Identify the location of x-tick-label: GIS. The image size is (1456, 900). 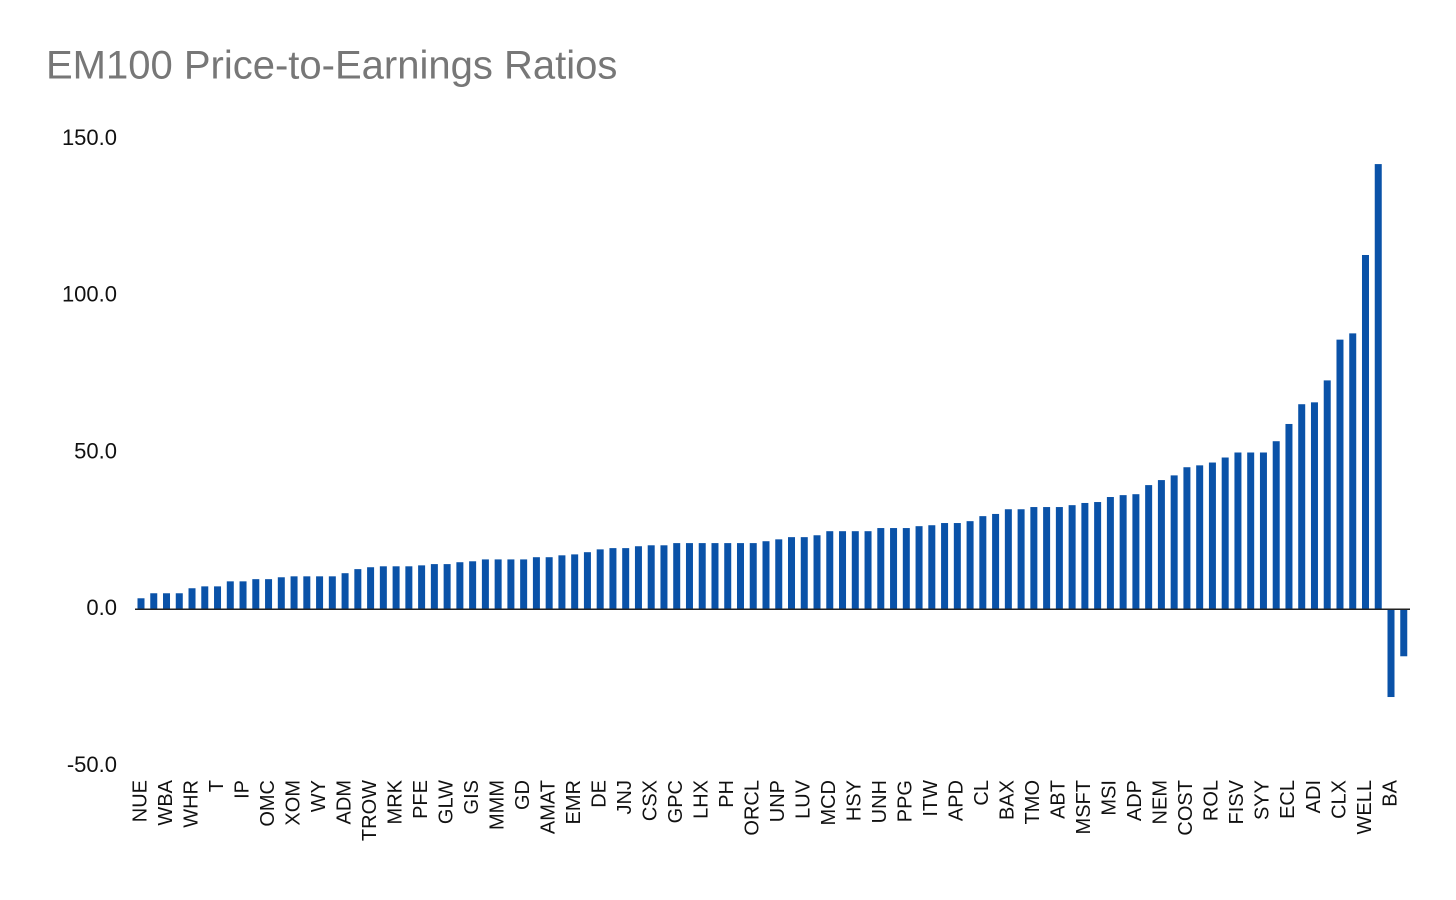
(472, 797).